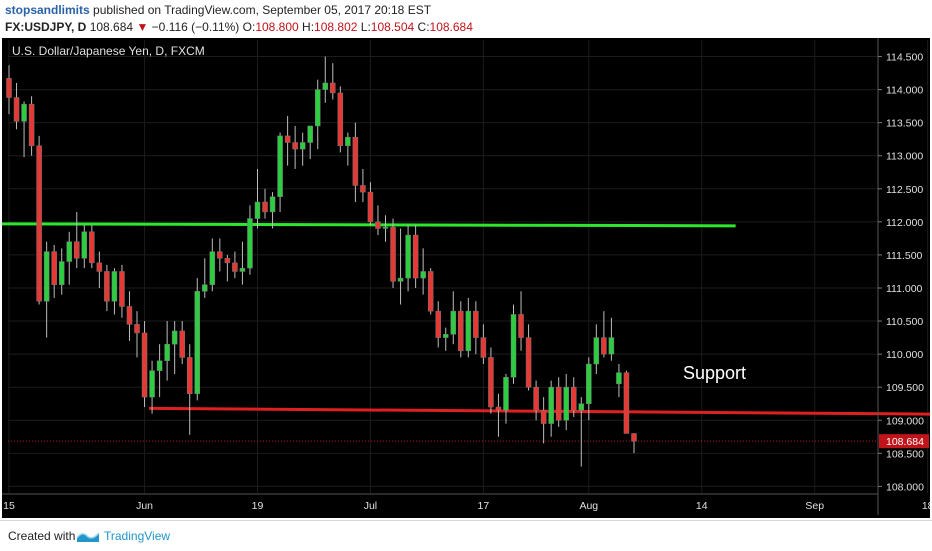  Describe the element at coordinates (111, 27) in the screenshot. I see `last-price: 108.684` at that location.